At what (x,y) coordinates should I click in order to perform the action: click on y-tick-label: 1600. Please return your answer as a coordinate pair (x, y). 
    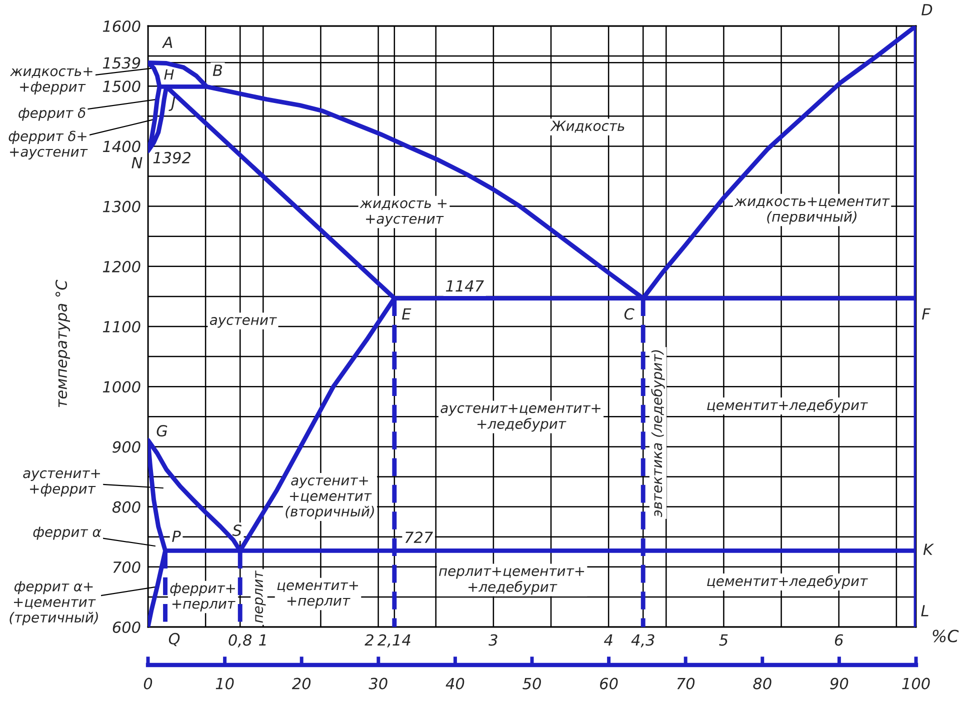
    Looking at the image, I should click on (121, 26).